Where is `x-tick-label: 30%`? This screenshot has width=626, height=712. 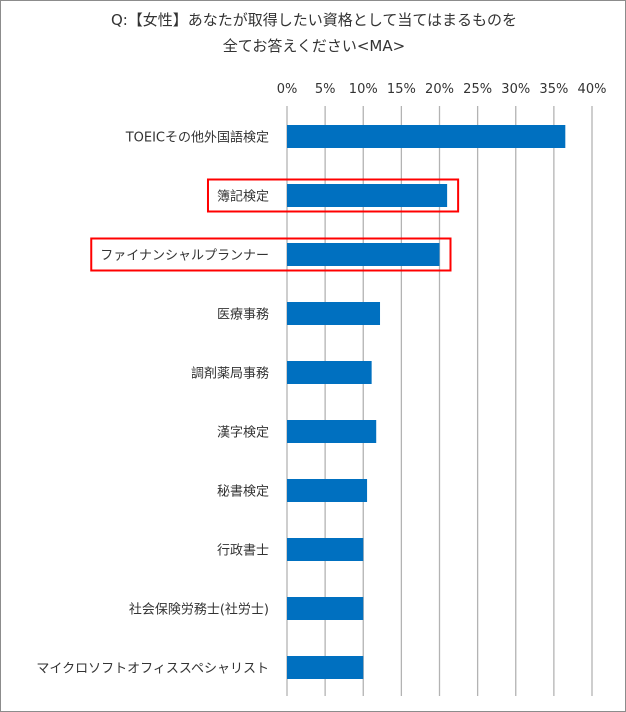
x-tick-label: 30% is located at coordinates (515, 89).